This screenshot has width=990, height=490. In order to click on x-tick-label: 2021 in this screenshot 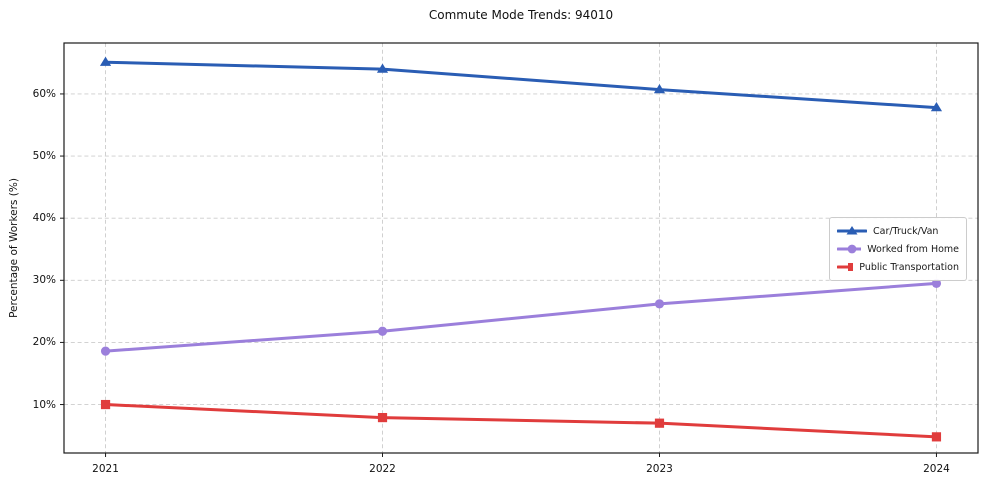, I will do `click(105, 469)`.